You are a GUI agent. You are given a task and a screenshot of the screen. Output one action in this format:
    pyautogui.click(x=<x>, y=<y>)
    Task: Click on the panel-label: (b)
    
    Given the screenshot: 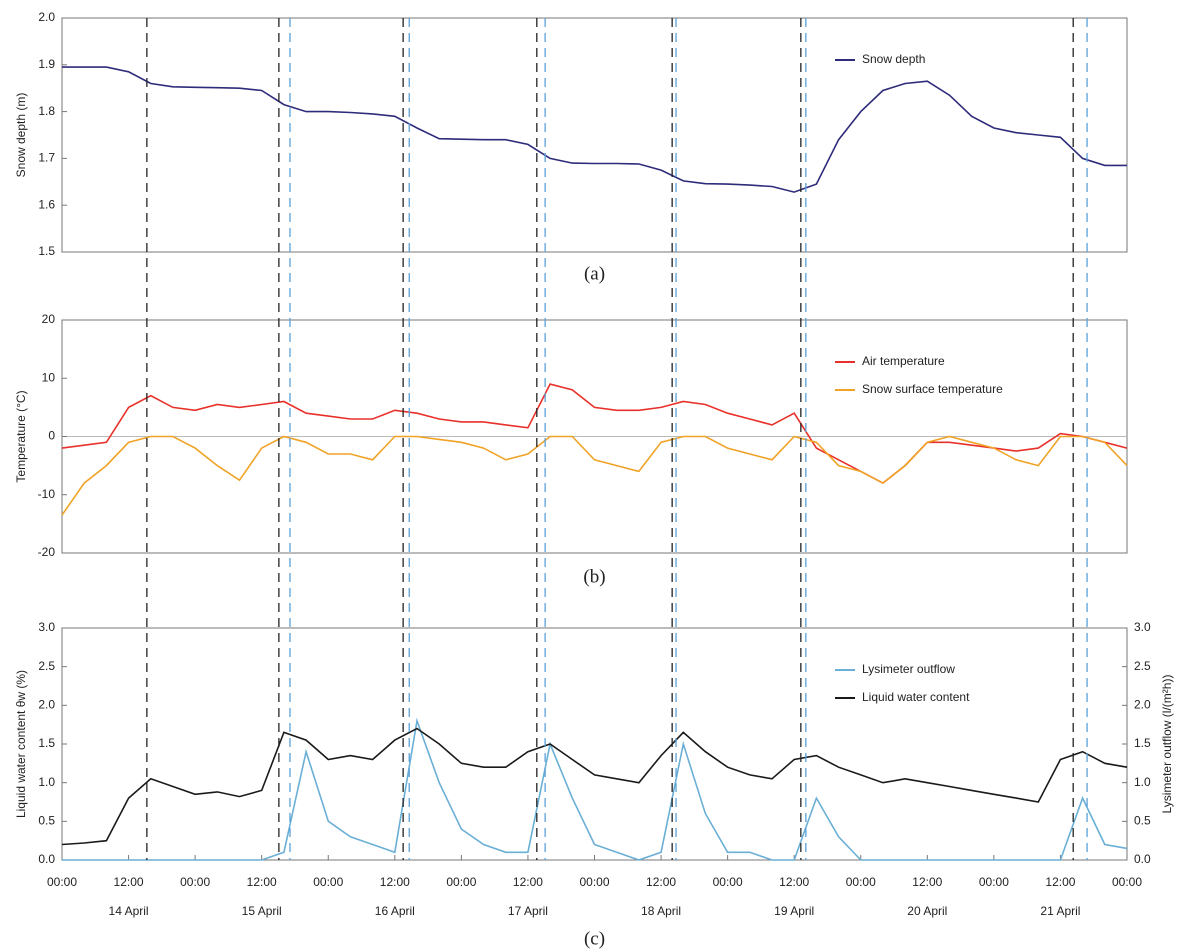 What is the action you would take?
    pyautogui.click(x=594, y=576)
    